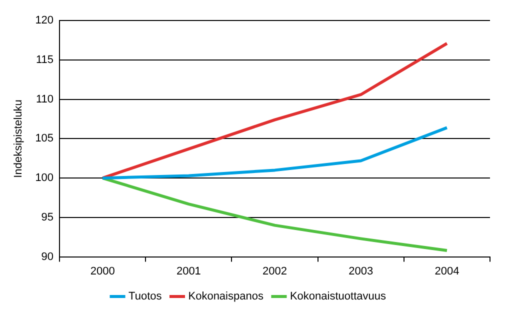 This screenshot has height=320, width=510. Describe the element at coordinates (188, 271) in the screenshot. I see `x-tick-label: 2001` at that location.